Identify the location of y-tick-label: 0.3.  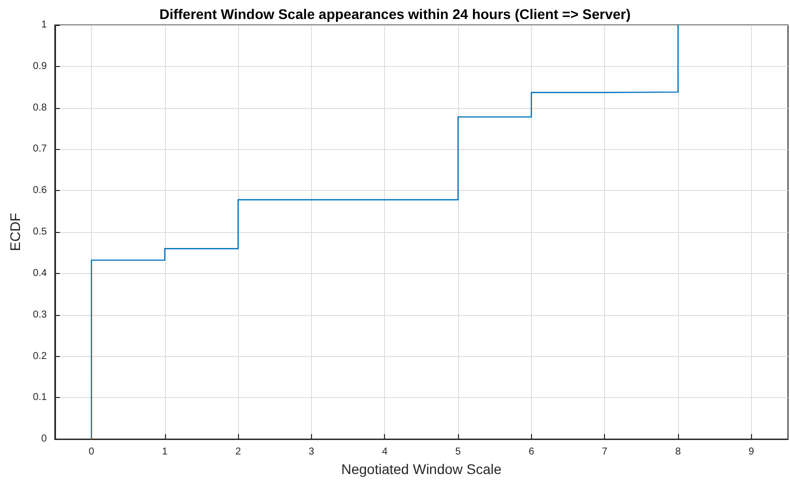
(40, 314).